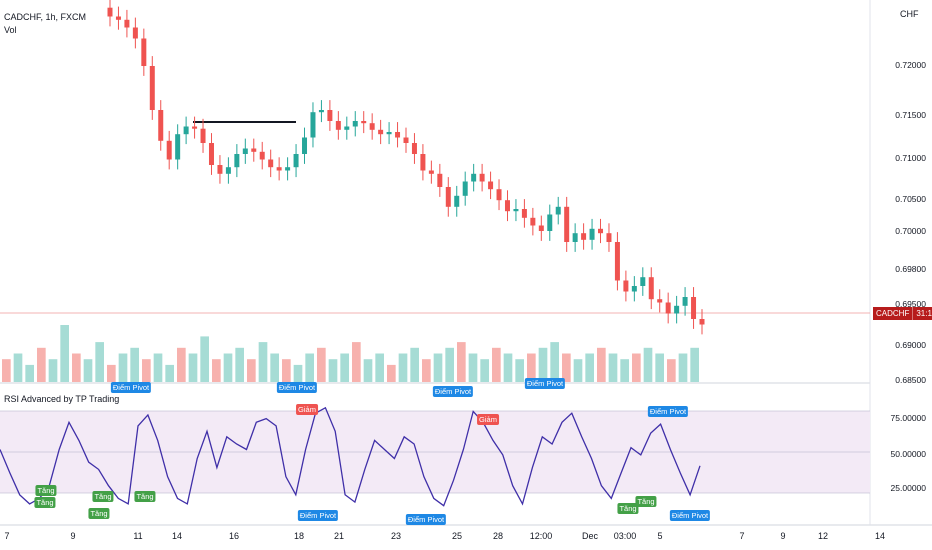 This screenshot has width=932, height=550. I want to click on rsi-tick: 50.00000, so click(908, 454).